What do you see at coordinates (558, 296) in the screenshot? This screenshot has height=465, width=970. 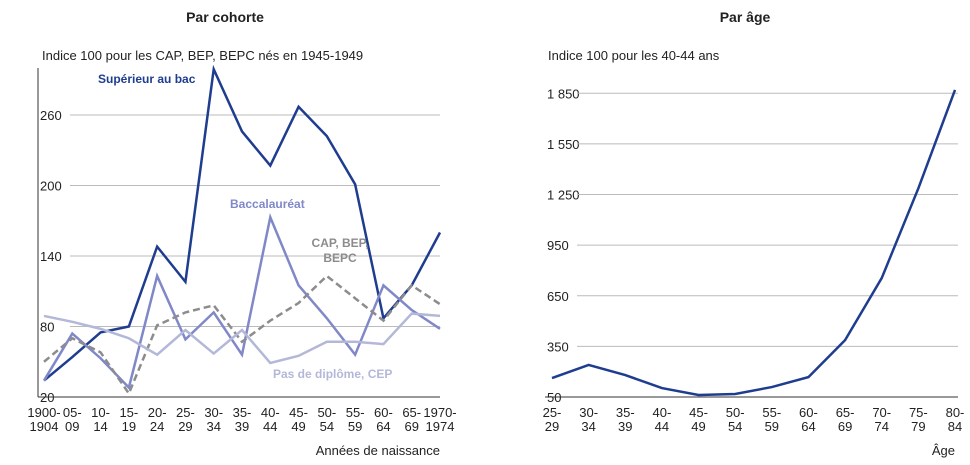 I see `y-tick-label: 650` at bounding box center [558, 296].